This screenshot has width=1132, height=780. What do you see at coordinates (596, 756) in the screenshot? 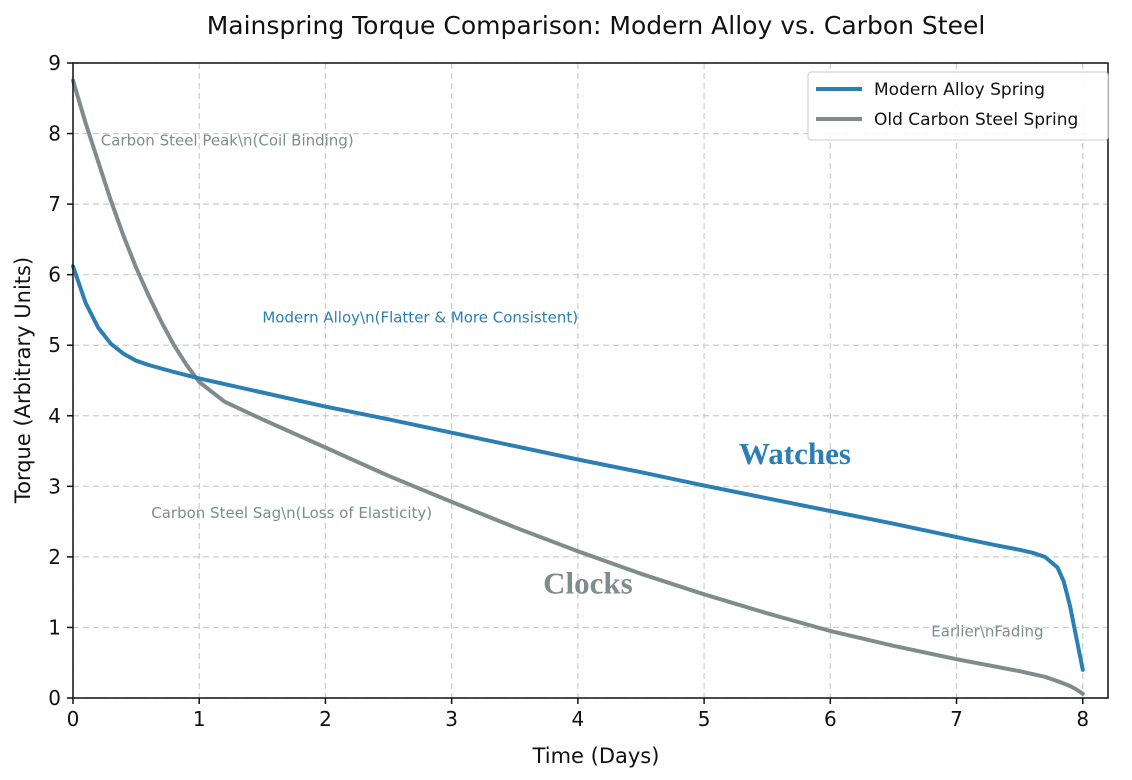
I see `x-axis-label: Time (Days)` at bounding box center [596, 756].